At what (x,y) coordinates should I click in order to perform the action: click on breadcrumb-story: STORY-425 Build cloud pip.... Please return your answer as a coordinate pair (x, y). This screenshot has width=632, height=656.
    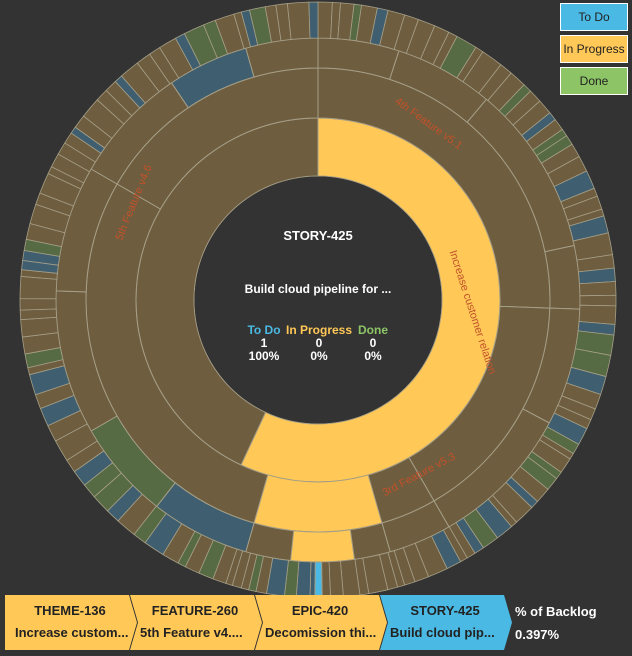
    Looking at the image, I should click on (446, 622).